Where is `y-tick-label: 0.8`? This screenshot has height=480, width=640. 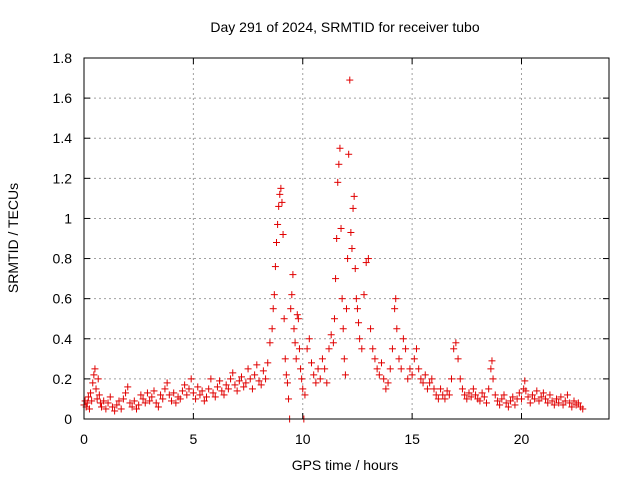
y-tick-label: 0.8 is located at coordinates (63, 259).